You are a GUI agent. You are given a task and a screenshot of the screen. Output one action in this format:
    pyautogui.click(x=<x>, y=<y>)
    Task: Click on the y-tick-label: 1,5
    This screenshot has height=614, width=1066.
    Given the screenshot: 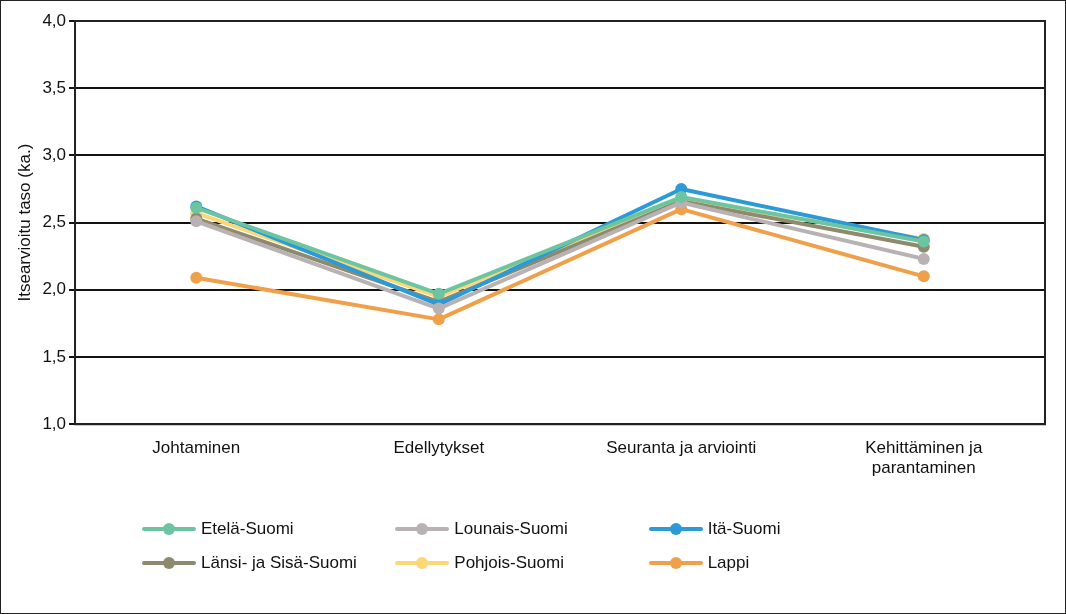 What is the action you would take?
    pyautogui.click(x=54, y=356)
    